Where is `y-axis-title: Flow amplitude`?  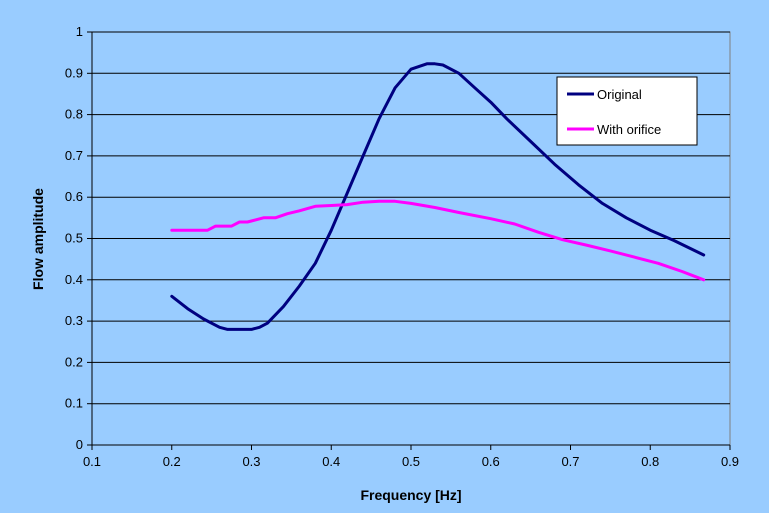
y-axis-title: Flow amplitude is located at coordinates (38, 239).